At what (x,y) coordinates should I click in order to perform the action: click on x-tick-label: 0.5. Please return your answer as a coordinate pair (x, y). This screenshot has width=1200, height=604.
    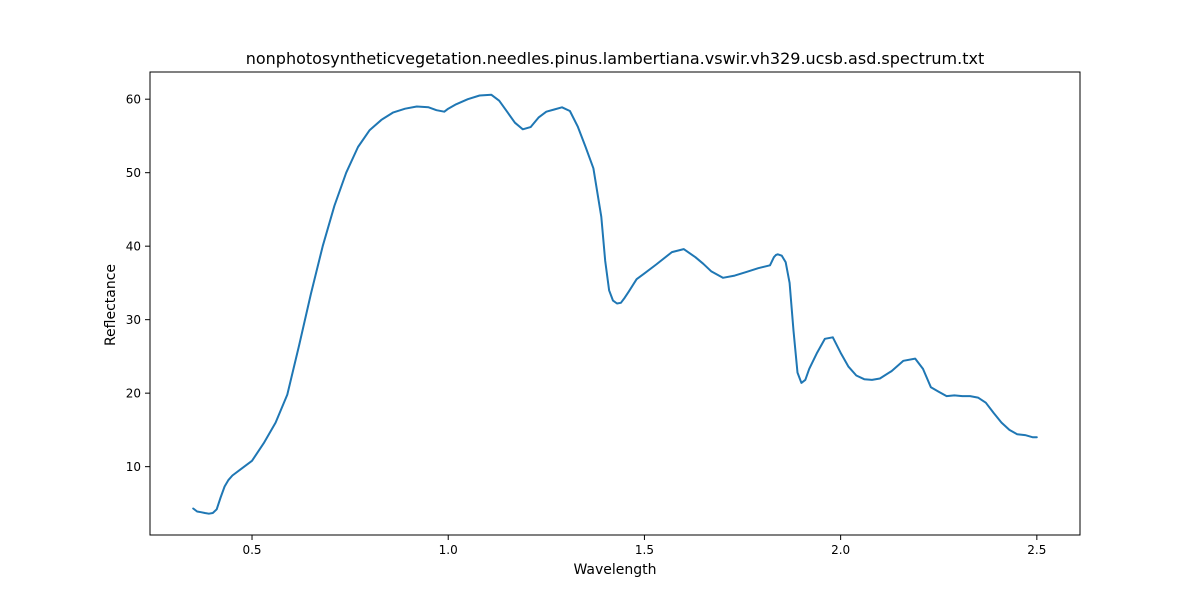
    Looking at the image, I should click on (251, 550).